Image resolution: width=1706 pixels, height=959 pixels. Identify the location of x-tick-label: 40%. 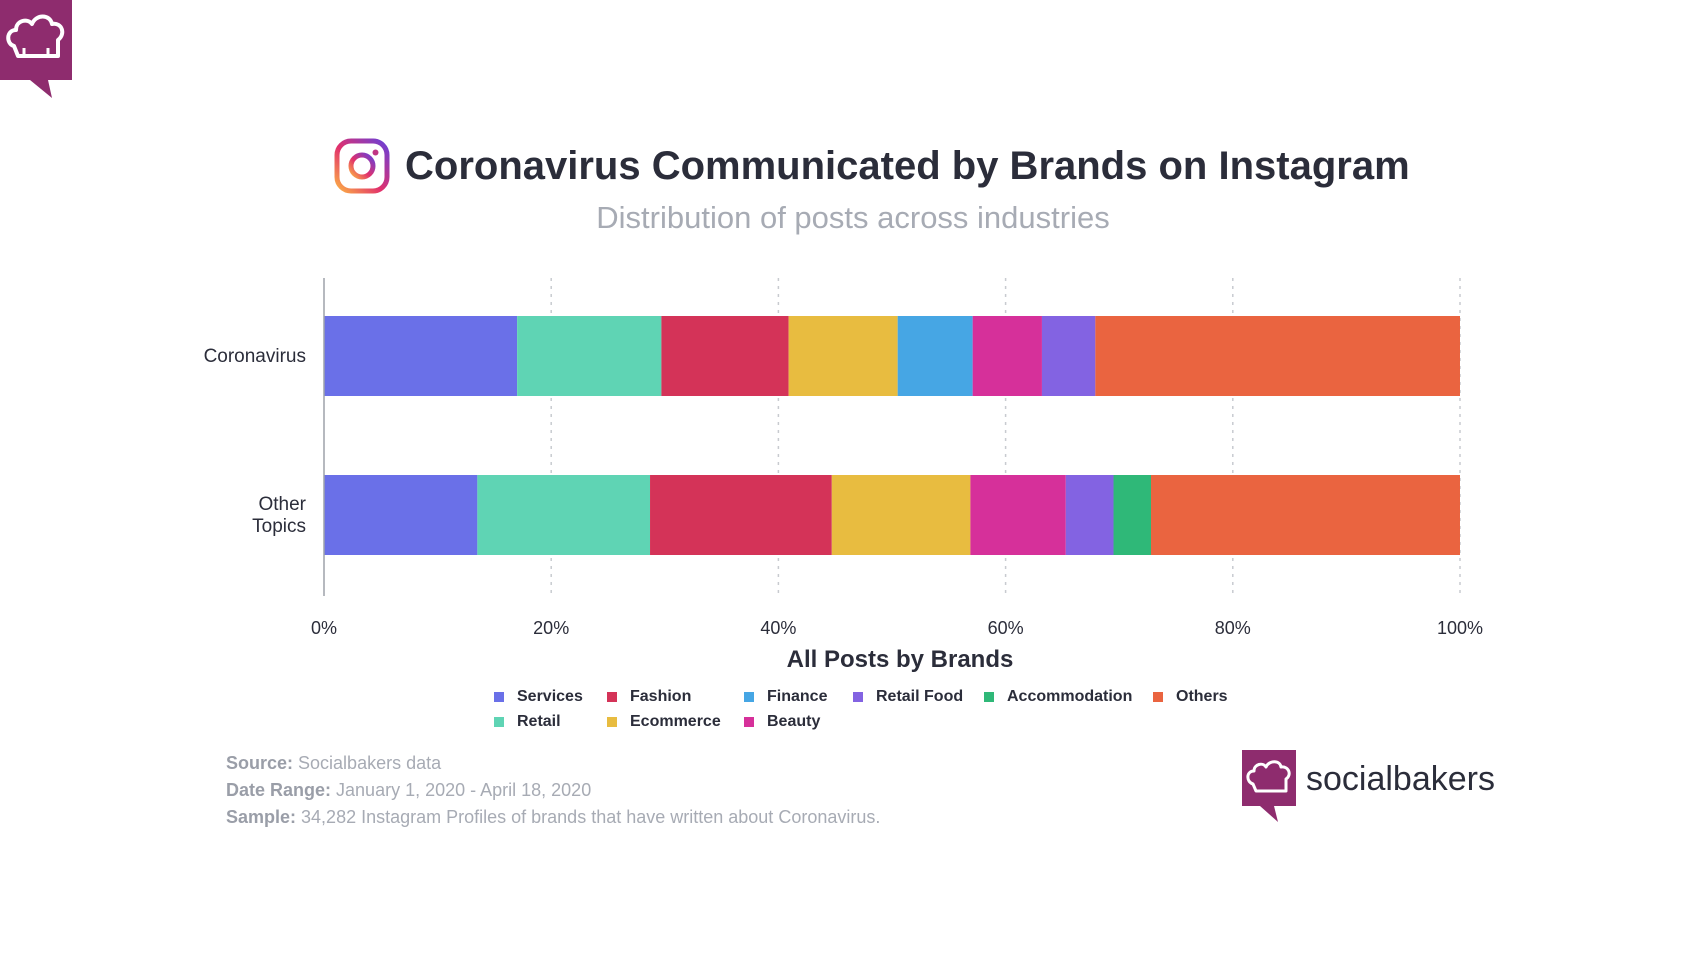
(778, 628).